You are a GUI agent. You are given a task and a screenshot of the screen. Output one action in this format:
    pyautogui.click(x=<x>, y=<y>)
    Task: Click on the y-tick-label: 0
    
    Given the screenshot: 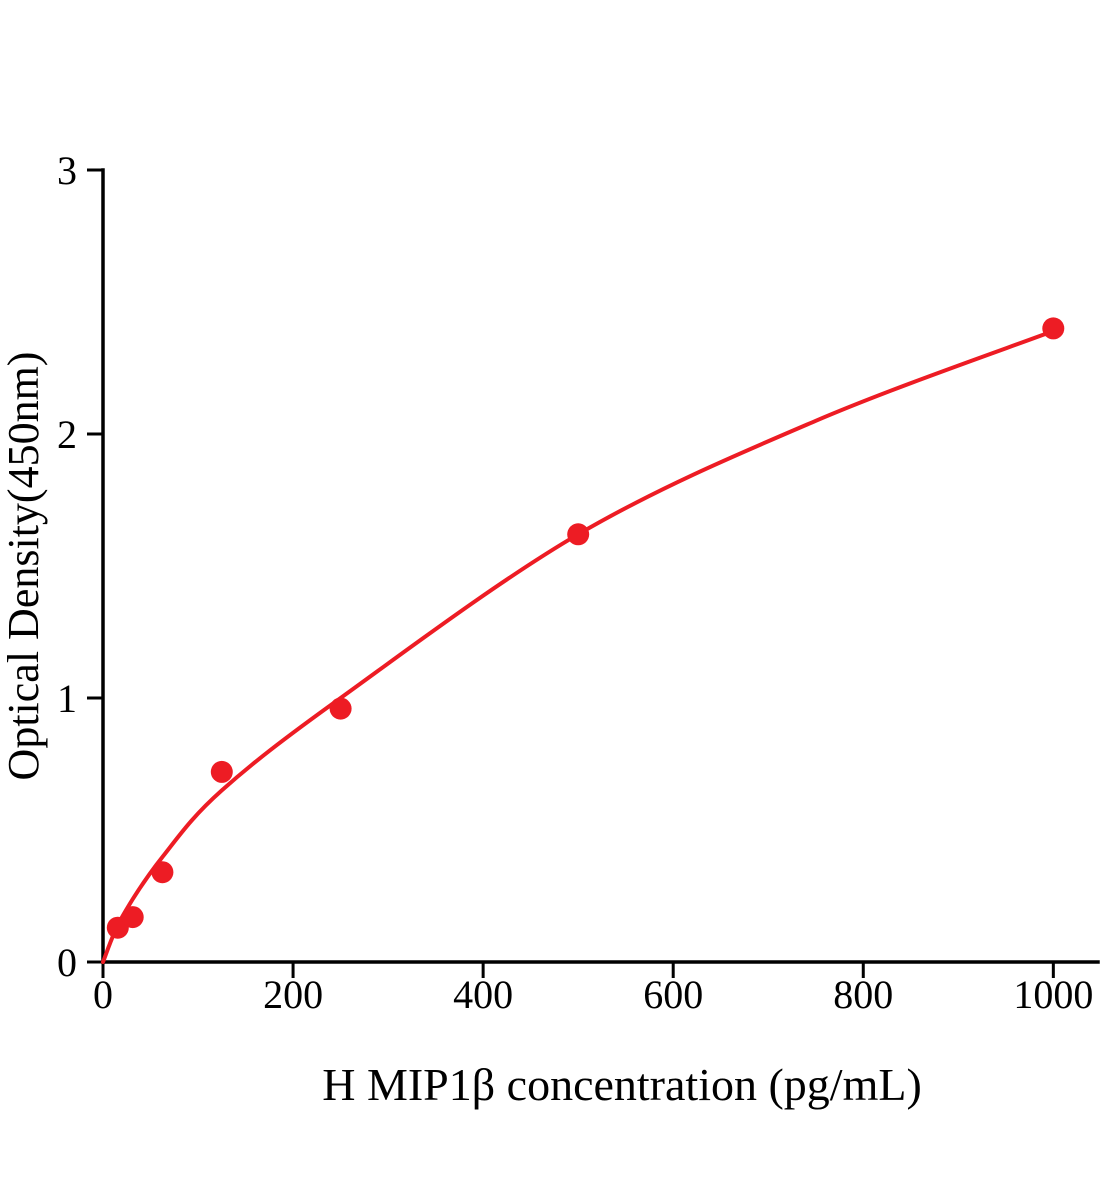 What is the action you would take?
    pyautogui.click(x=67, y=962)
    